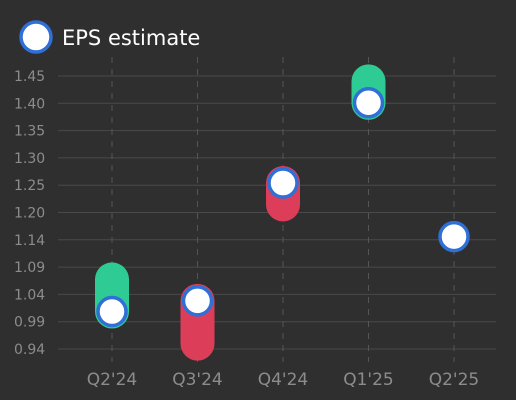  I want to click on legend-label: EPS estimate, so click(131, 38).